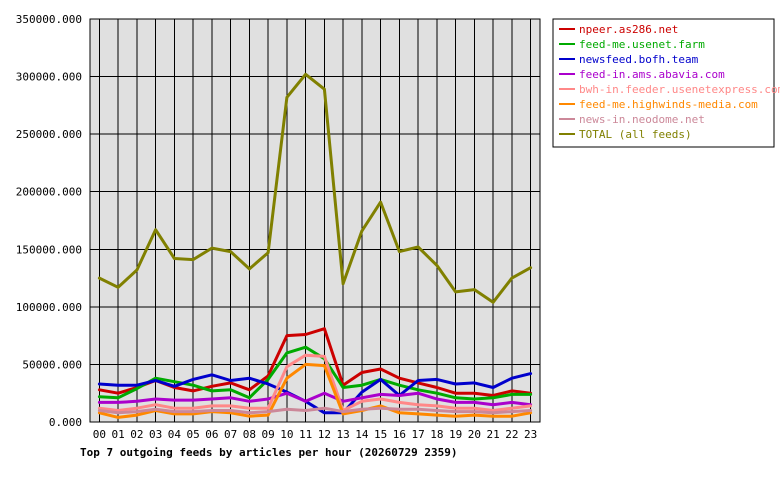 This screenshot has width=780, height=480. Describe the element at coordinates (155, 434) in the screenshot. I see `x-tick-label: 03` at that location.